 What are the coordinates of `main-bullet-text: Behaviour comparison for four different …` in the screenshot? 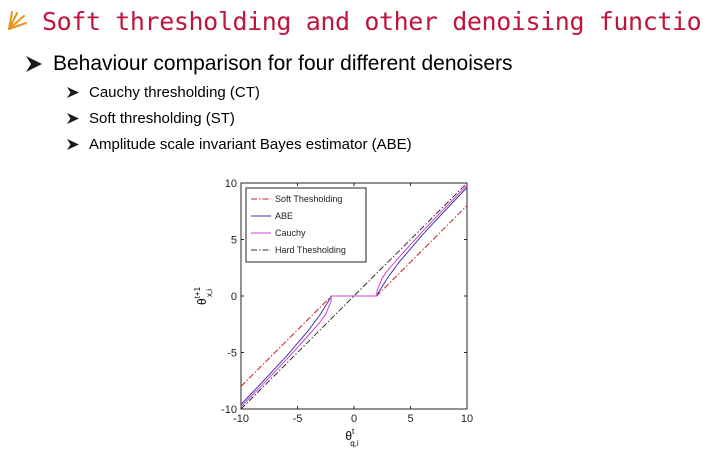 It's located at (283, 63).